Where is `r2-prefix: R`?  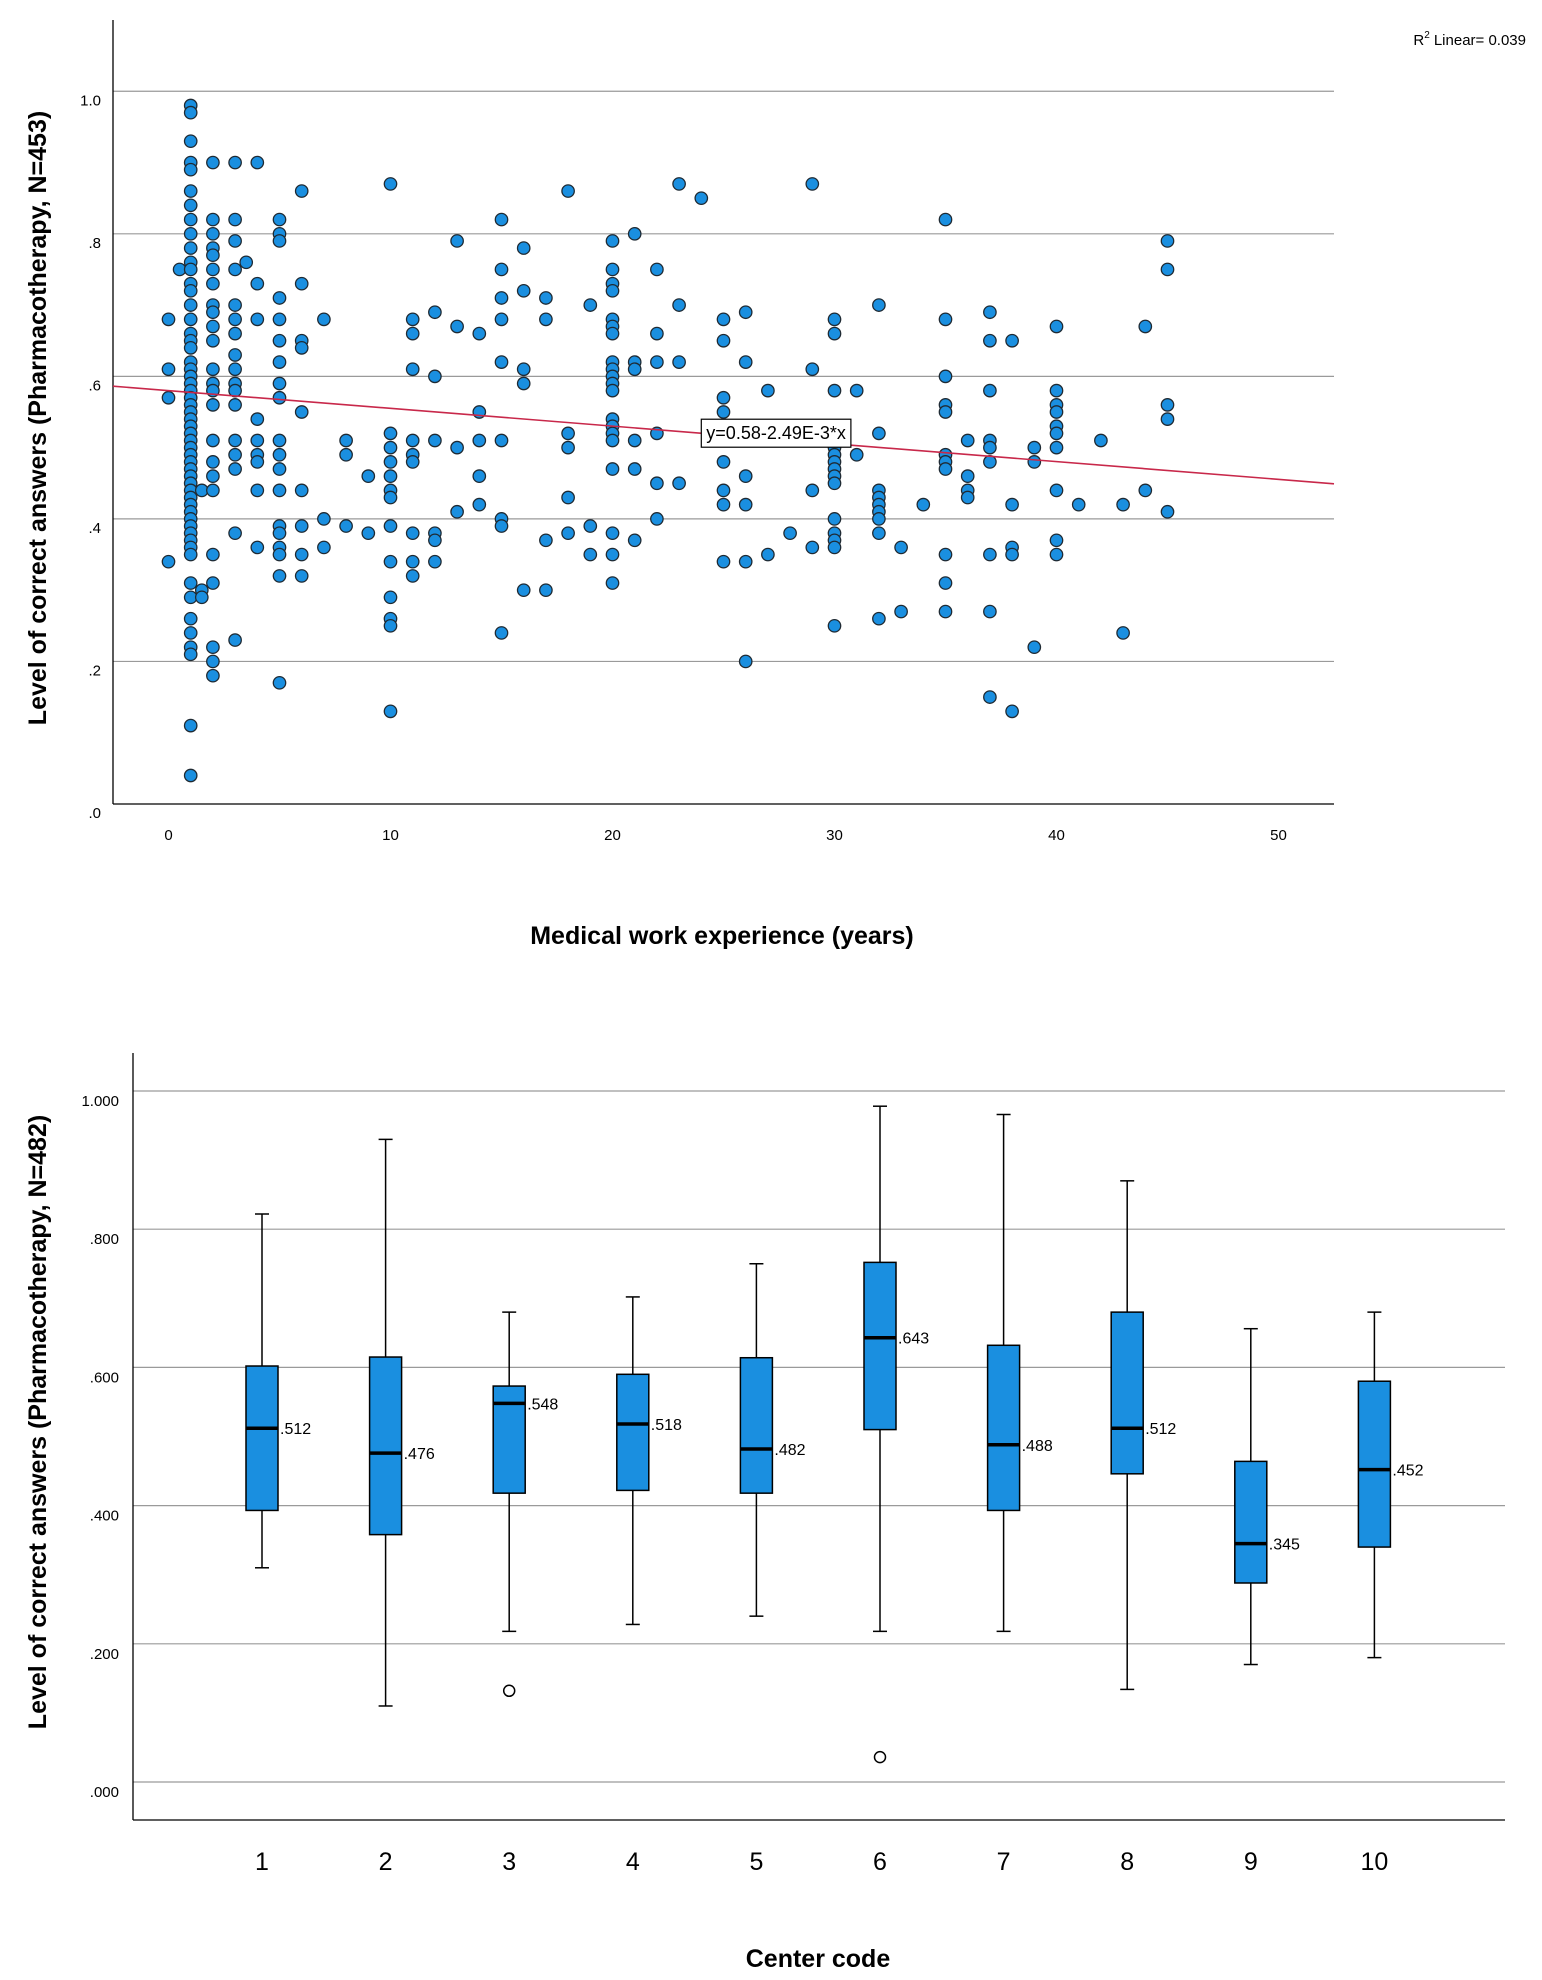 r2-prefix: R is located at coordinates (1418, 40).